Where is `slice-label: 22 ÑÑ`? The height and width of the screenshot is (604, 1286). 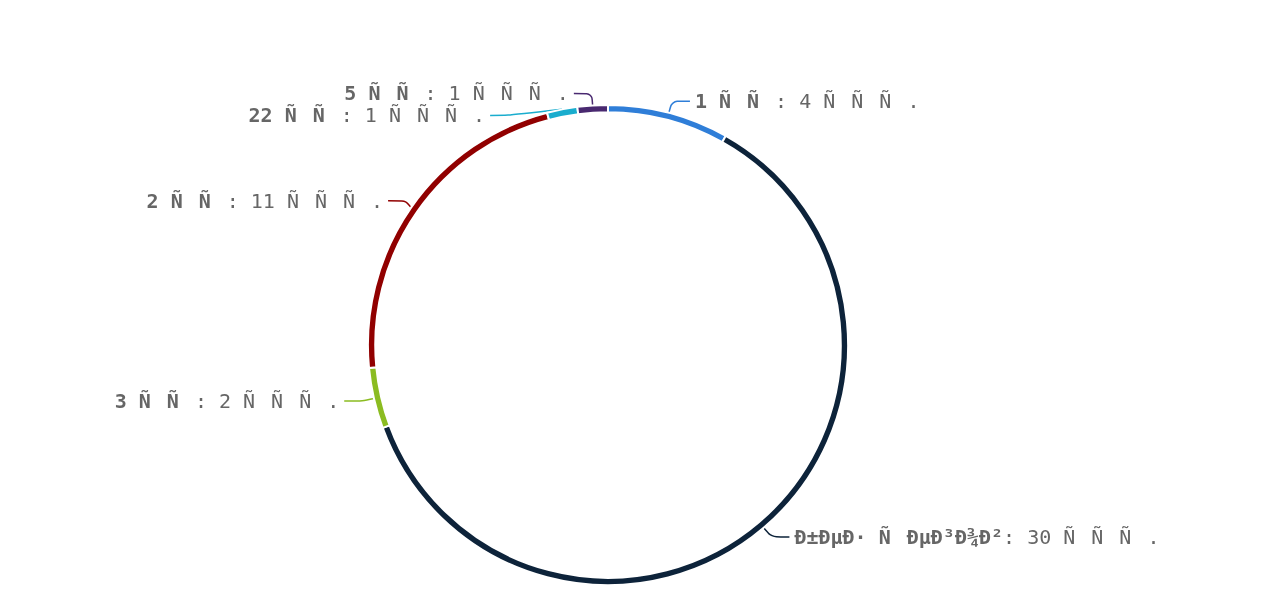 slice-label: 22 ÑÑ is located at coordinates (294, 115).